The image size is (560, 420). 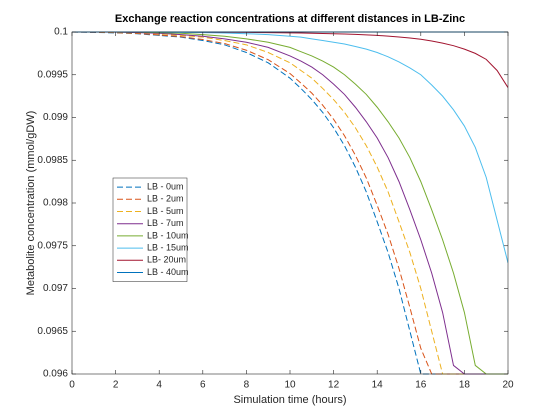 What do you see at coordinates (159, 385) in the screenshot?
I see `x-tick-label: 4` at bounding box center [159, 385].